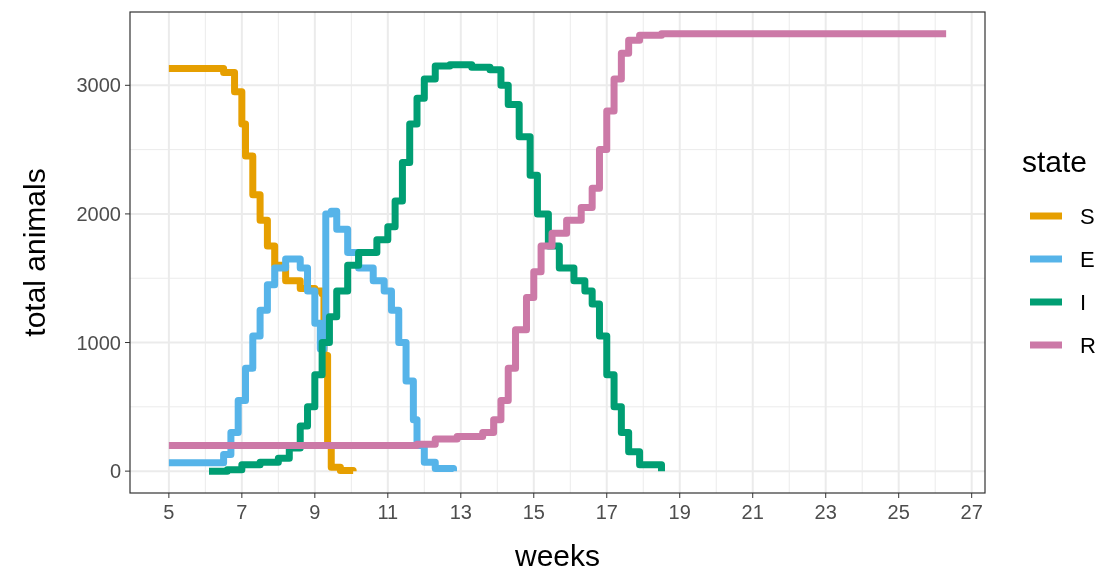 This screenshot has width=1112, height=574. What do you see at coordinates (460, 512) in the screenshot?
I see `x-tick-label: 13` at bounding box center [460, 512].